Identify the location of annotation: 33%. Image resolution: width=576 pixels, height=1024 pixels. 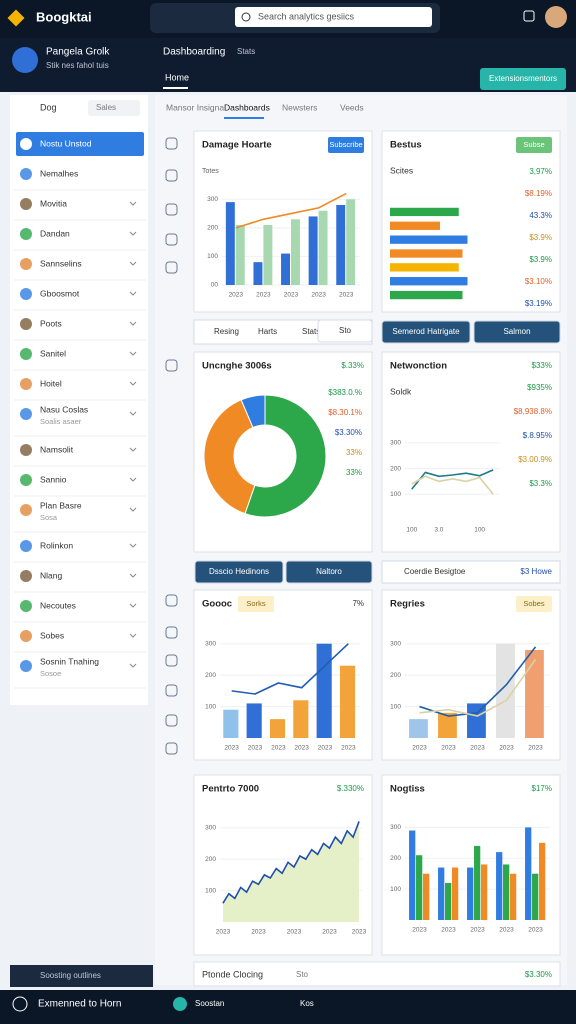
(354, 472).